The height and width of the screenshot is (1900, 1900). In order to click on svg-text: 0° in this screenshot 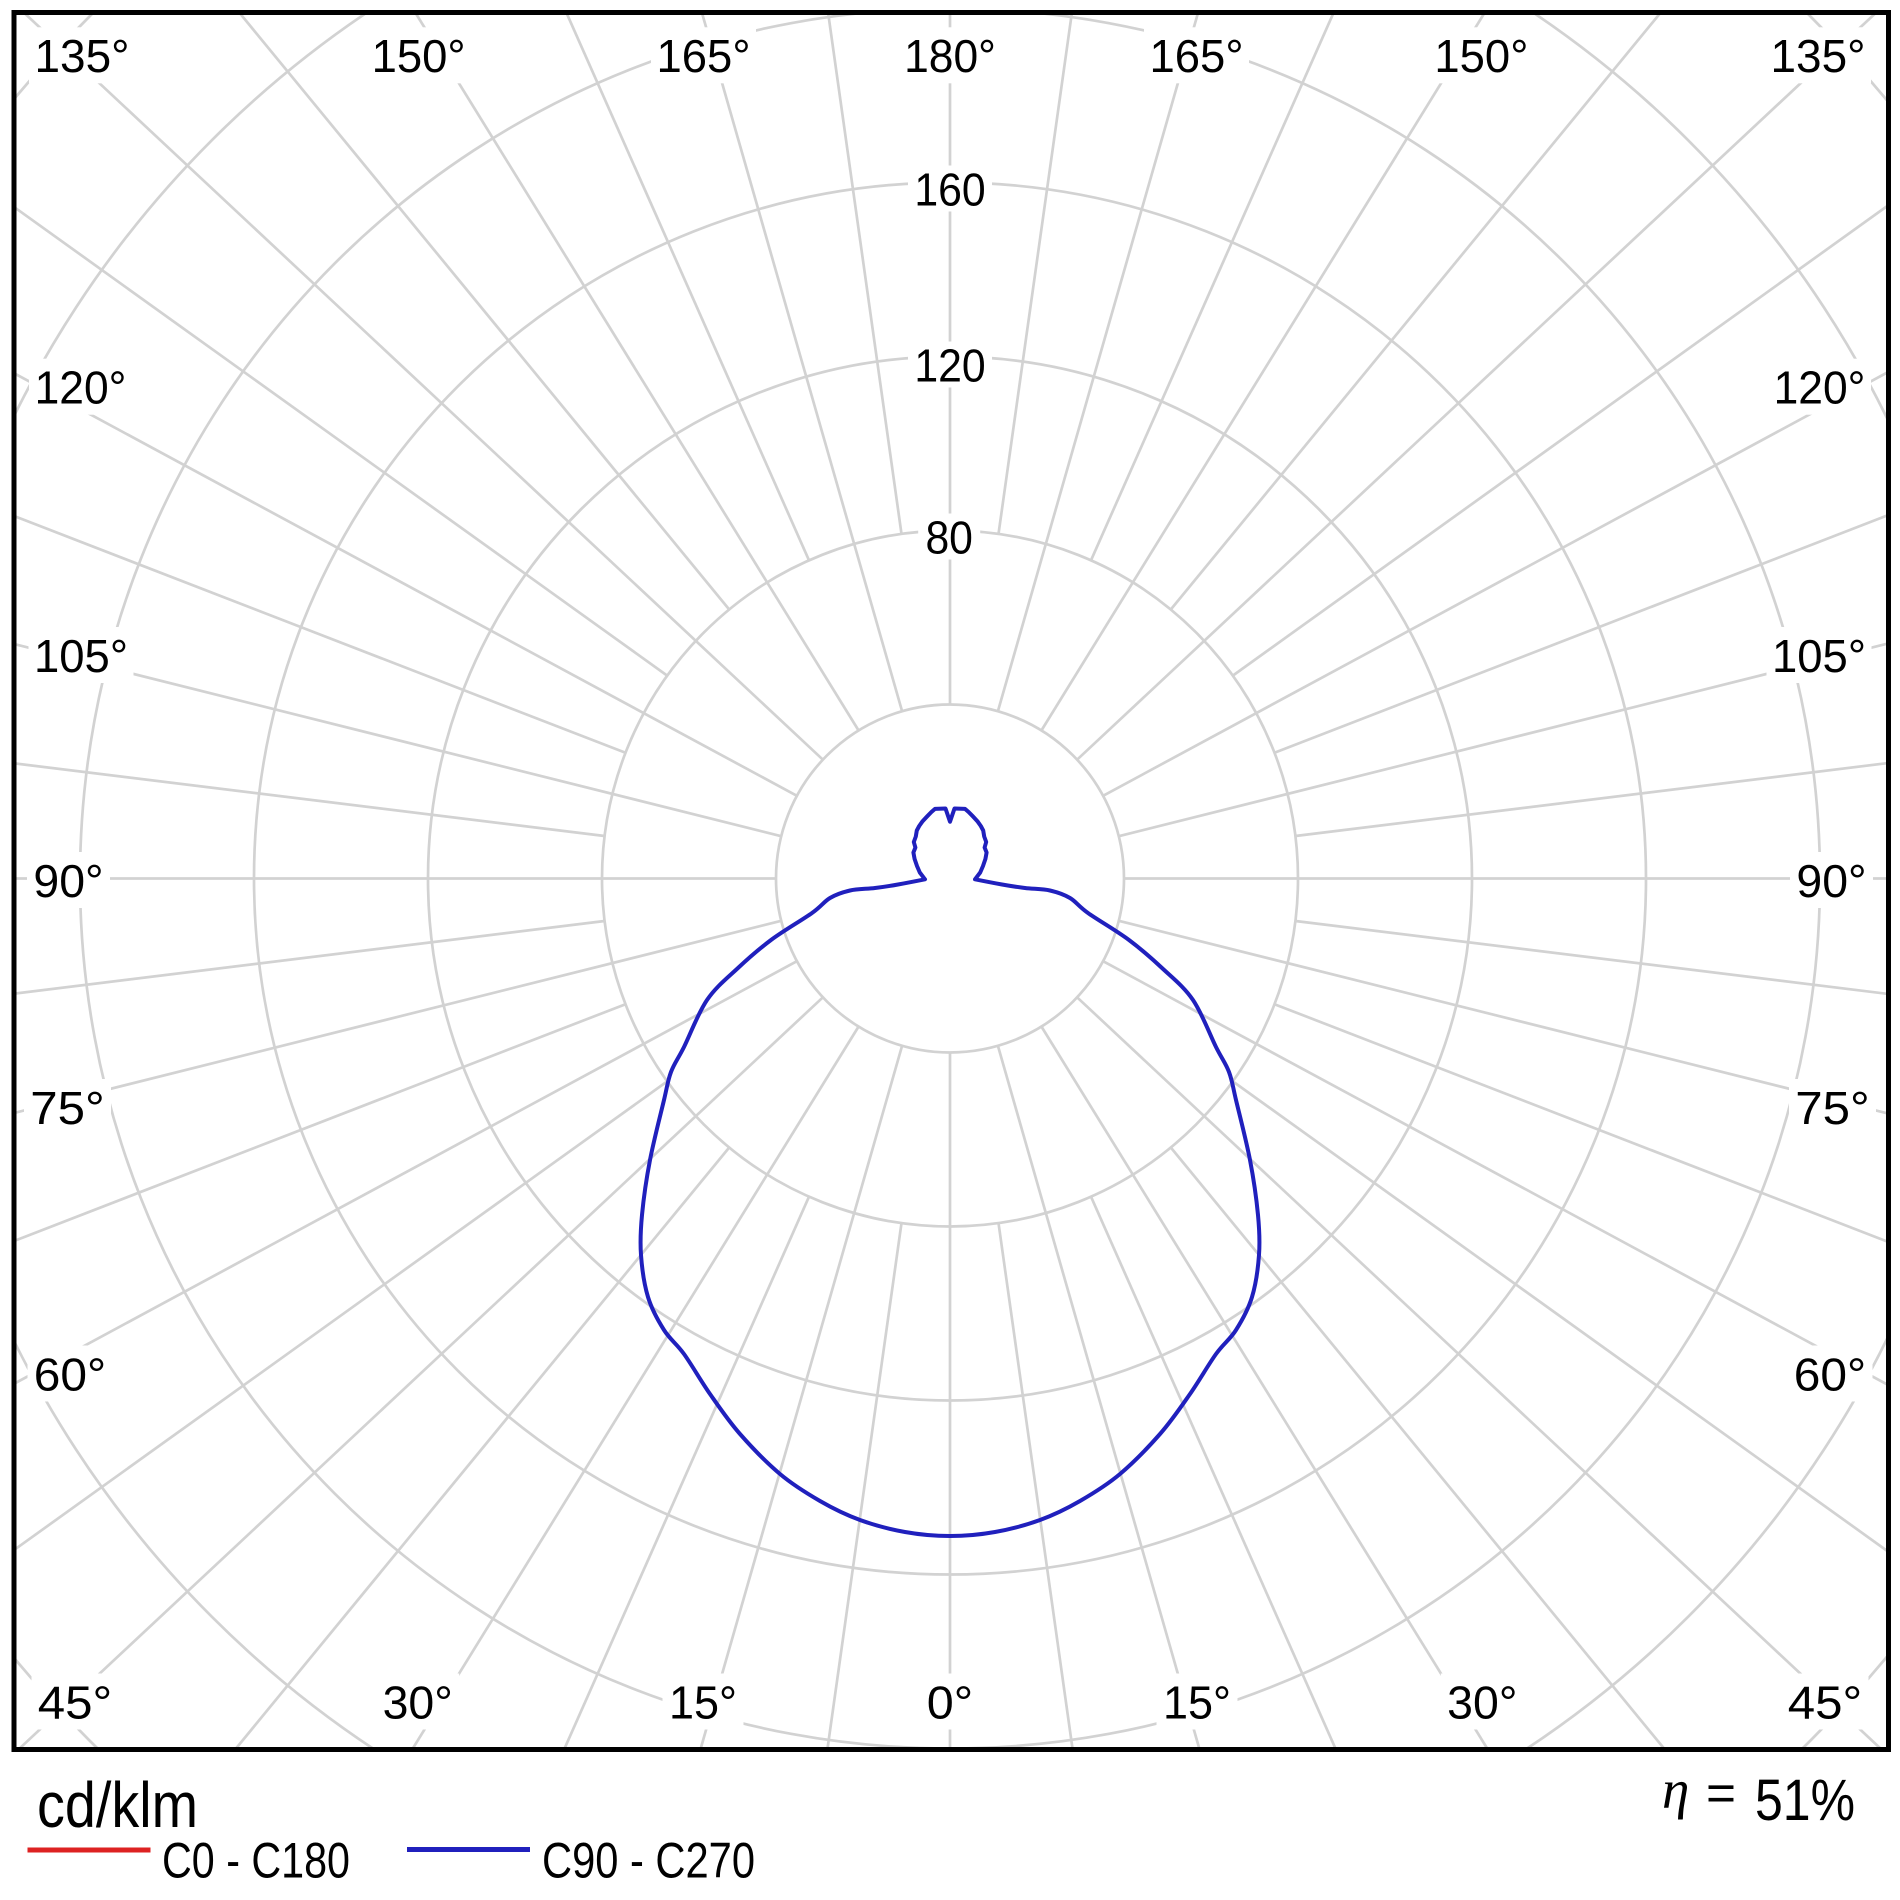, I will do `click(950, 1702)`.